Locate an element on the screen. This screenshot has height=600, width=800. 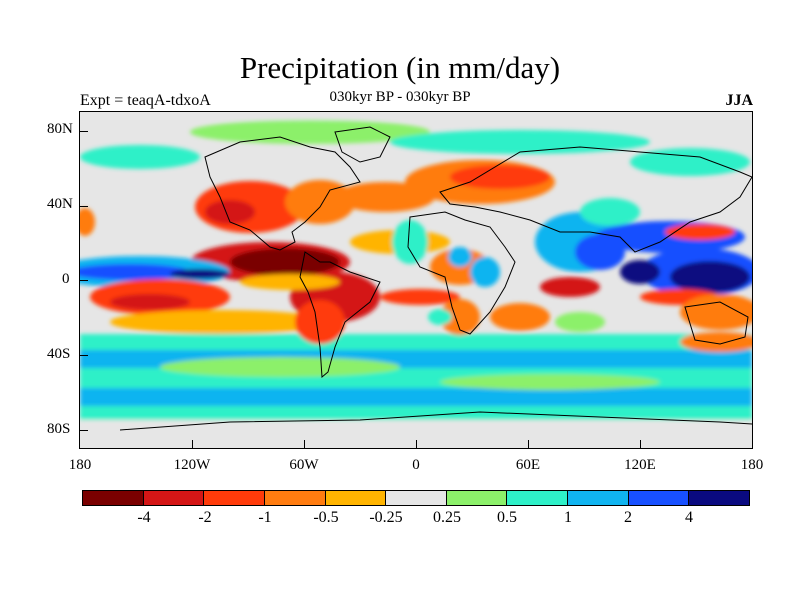
season-label: JJA is located at coordinates (739, 100).